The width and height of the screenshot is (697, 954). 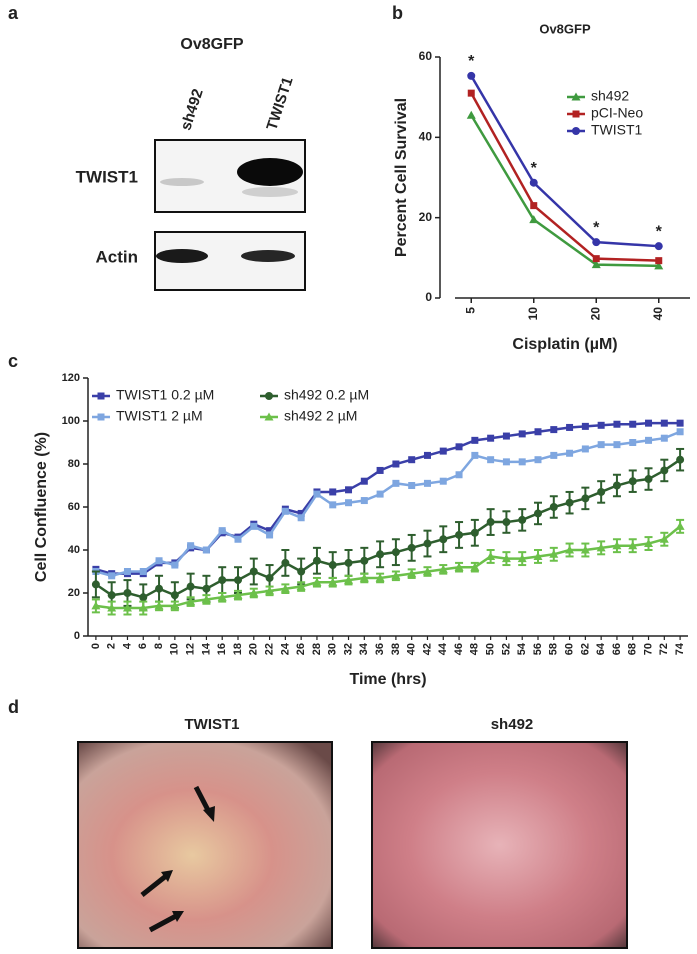 I want to click on y-tick-label: 40, so click(x=426, y=137).